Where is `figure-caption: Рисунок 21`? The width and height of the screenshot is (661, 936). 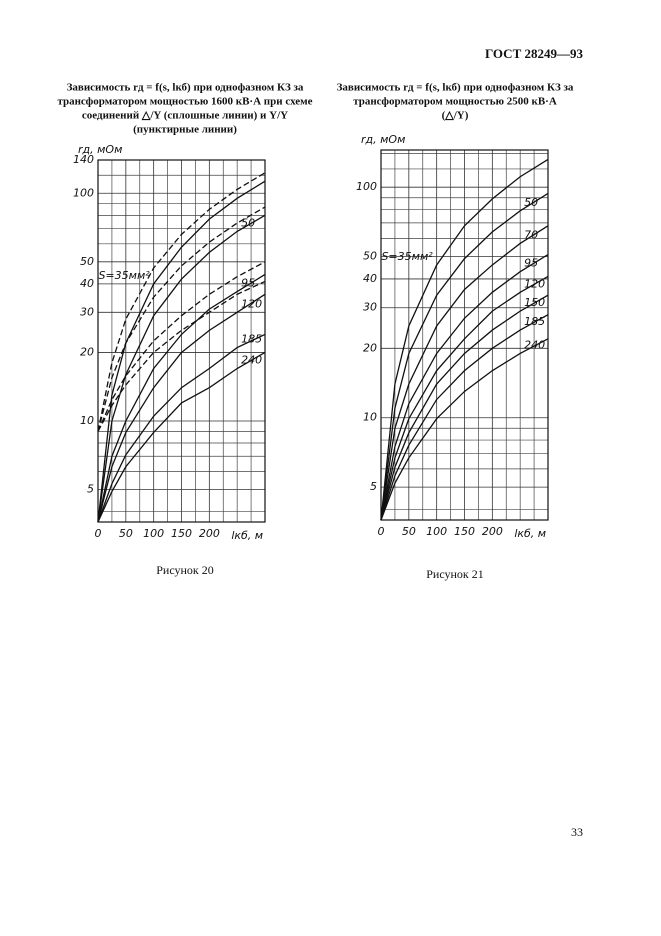 figure-caption: Рисунок 21 is located at coordinates (455, 574).